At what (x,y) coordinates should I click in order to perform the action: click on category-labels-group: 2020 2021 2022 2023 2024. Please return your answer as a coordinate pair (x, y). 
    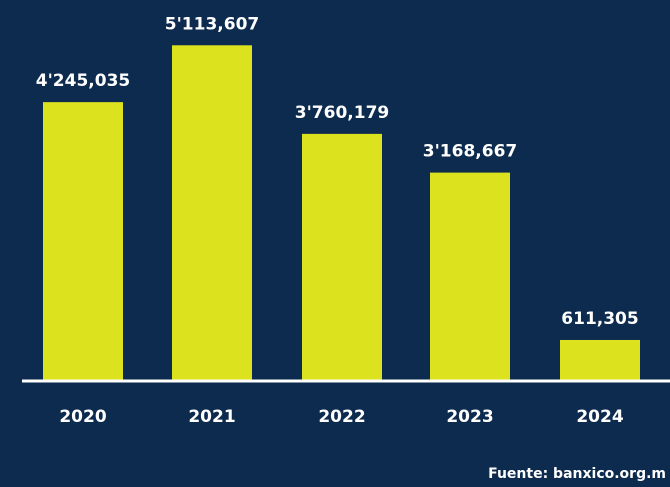
    Looking at the image, I should click on (341, 417).